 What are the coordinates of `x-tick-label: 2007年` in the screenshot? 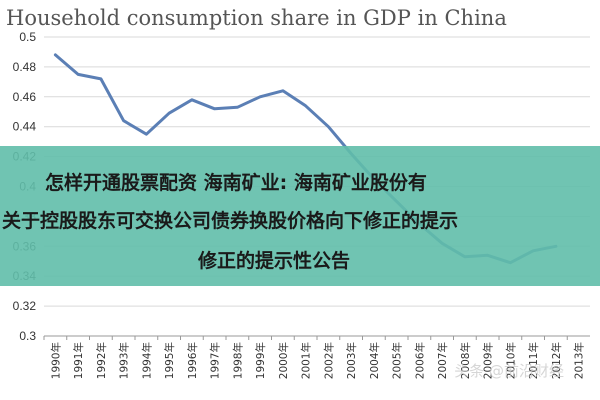 It's located at (442, 360).